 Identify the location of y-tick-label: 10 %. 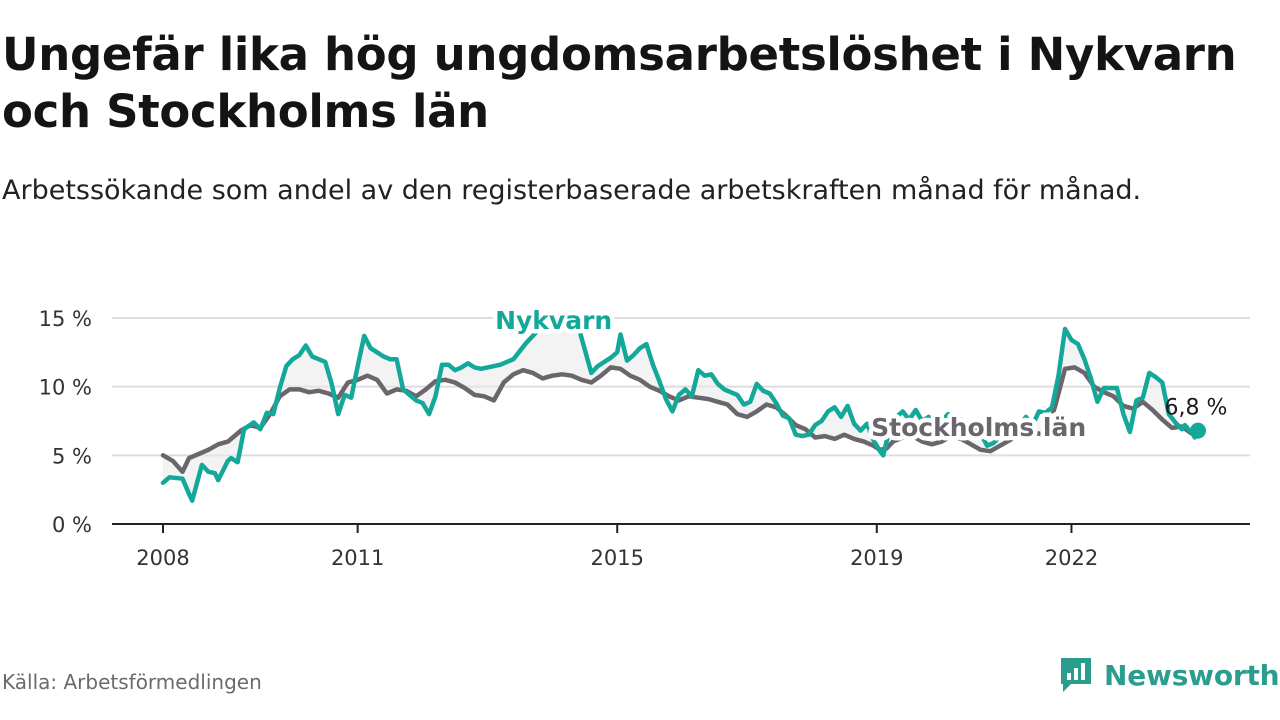
(65, 388).